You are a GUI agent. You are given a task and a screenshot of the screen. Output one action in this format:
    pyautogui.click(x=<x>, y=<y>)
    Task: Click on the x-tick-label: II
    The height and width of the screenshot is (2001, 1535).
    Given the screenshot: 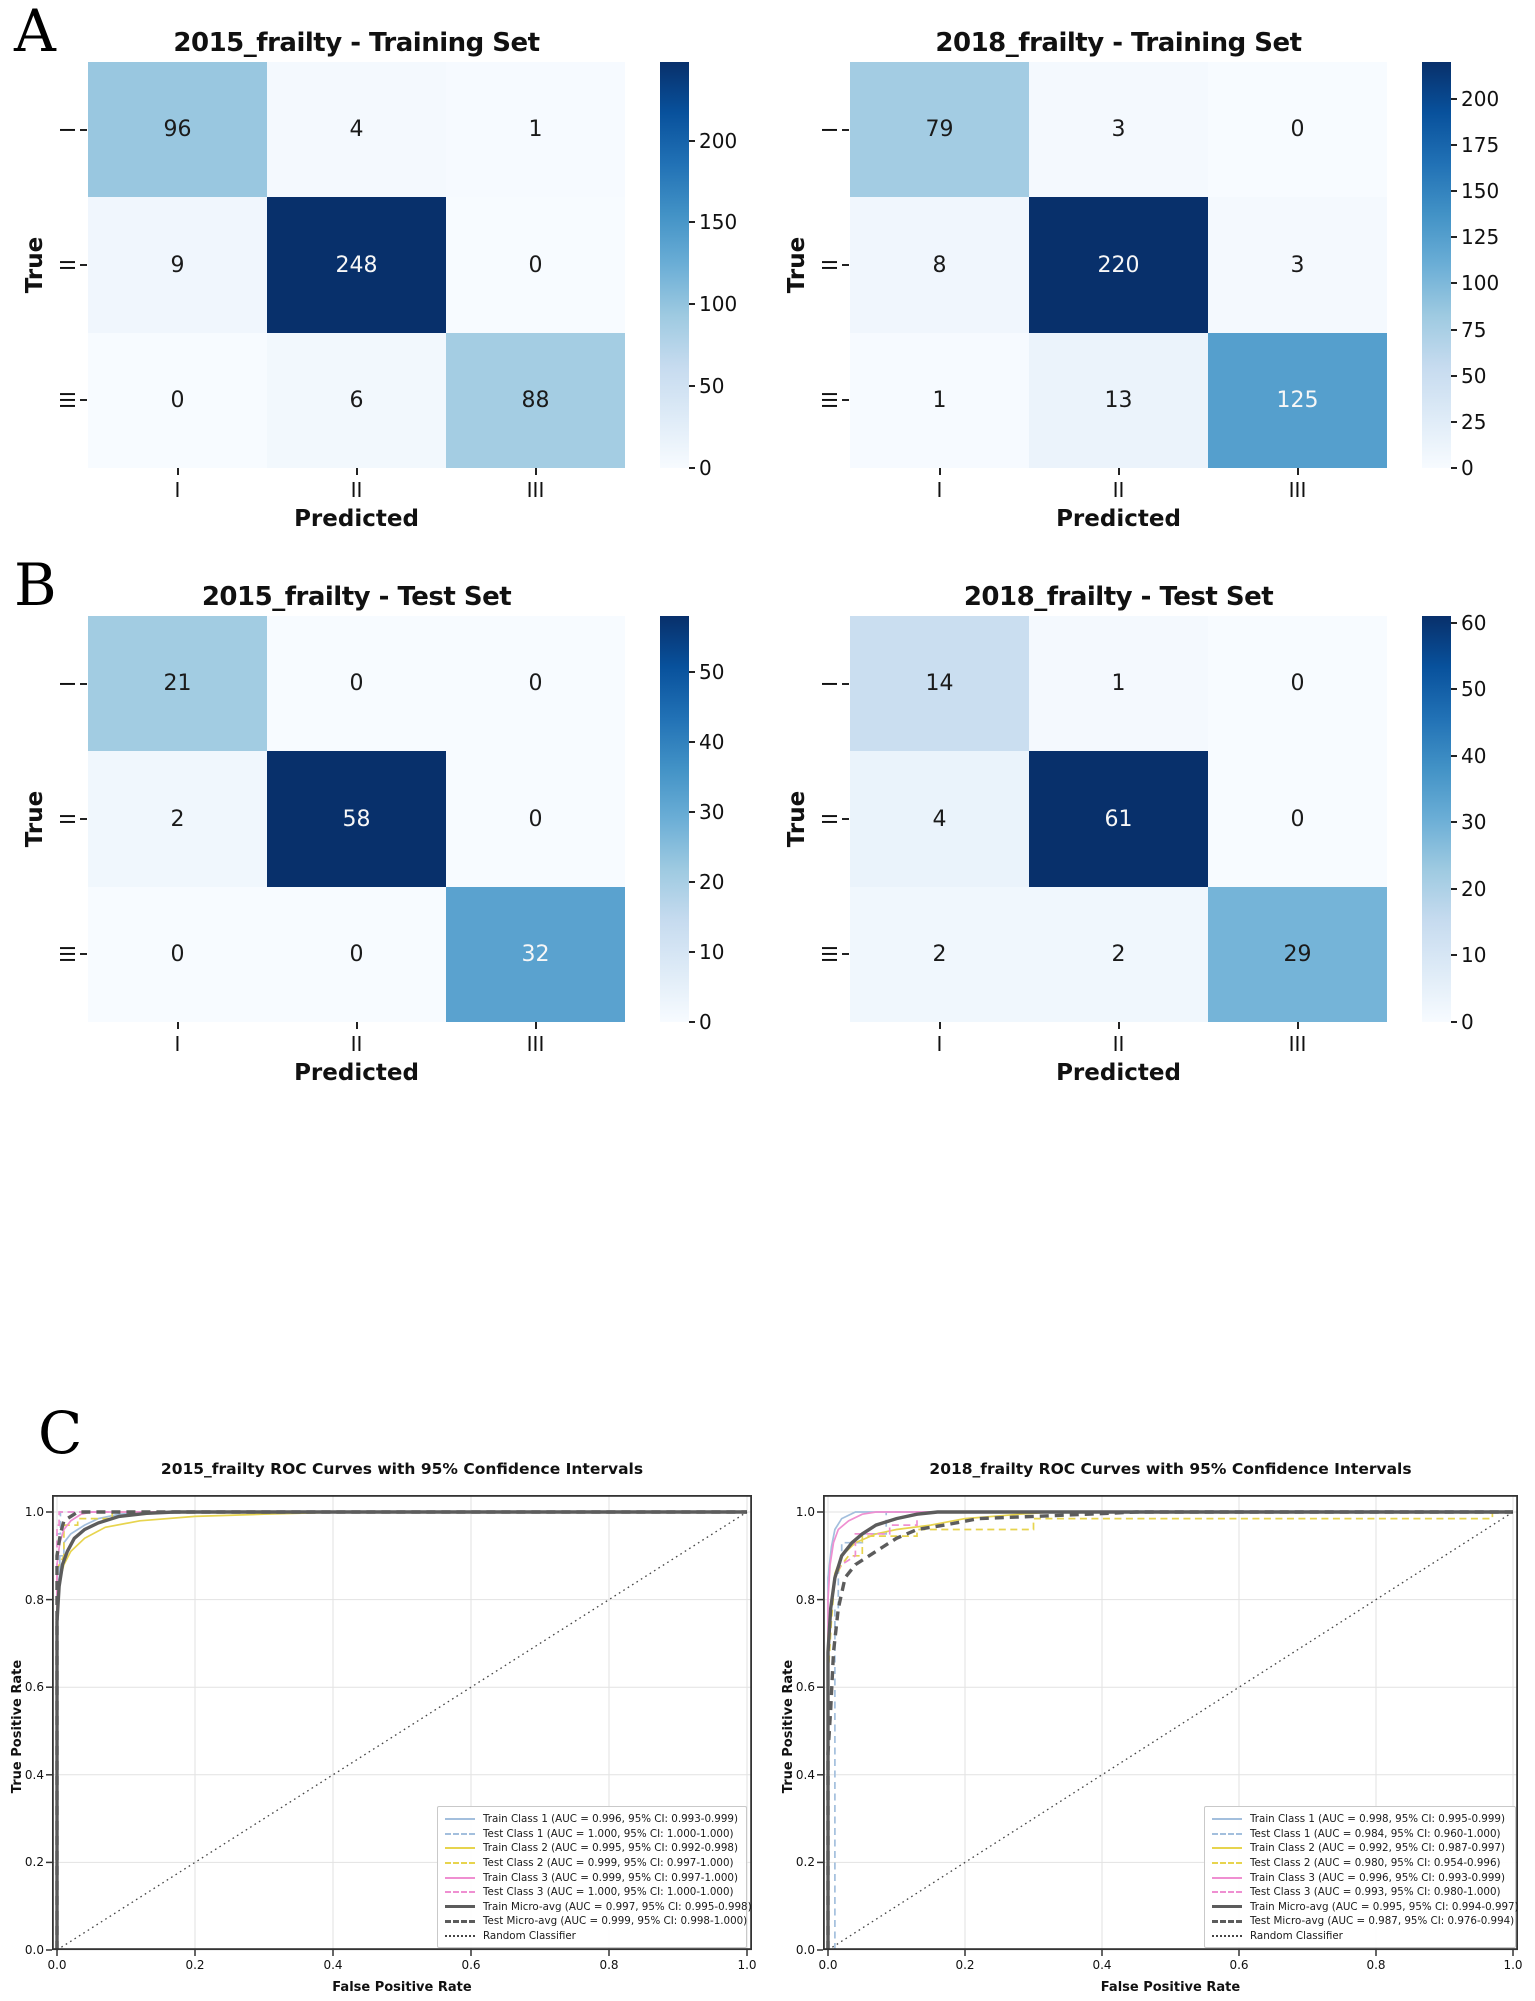 What is the action you would take?
    pyautogui.click(x=356, y=490)
    